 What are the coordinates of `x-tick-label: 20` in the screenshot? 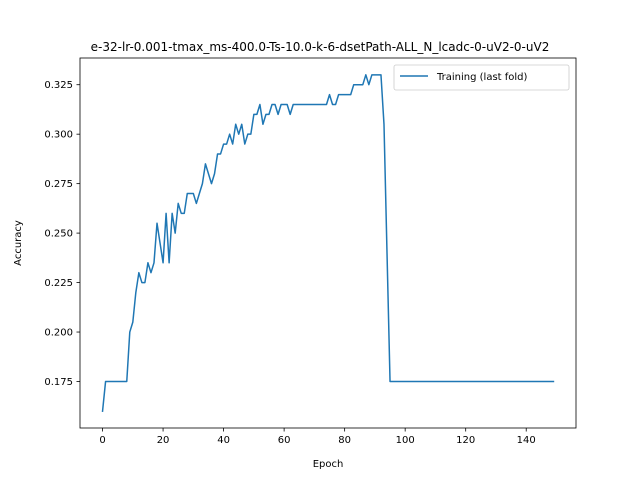 It's located at (163, 440).